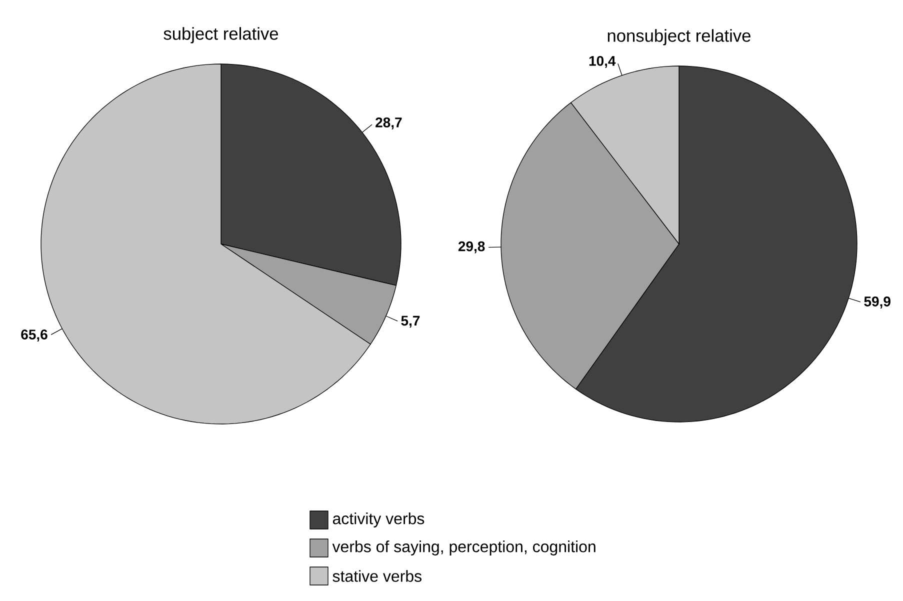 Image resolution: width=903 pixels, height=601 pixels. I want to click on data-label: 65,6, so click(34, 336).